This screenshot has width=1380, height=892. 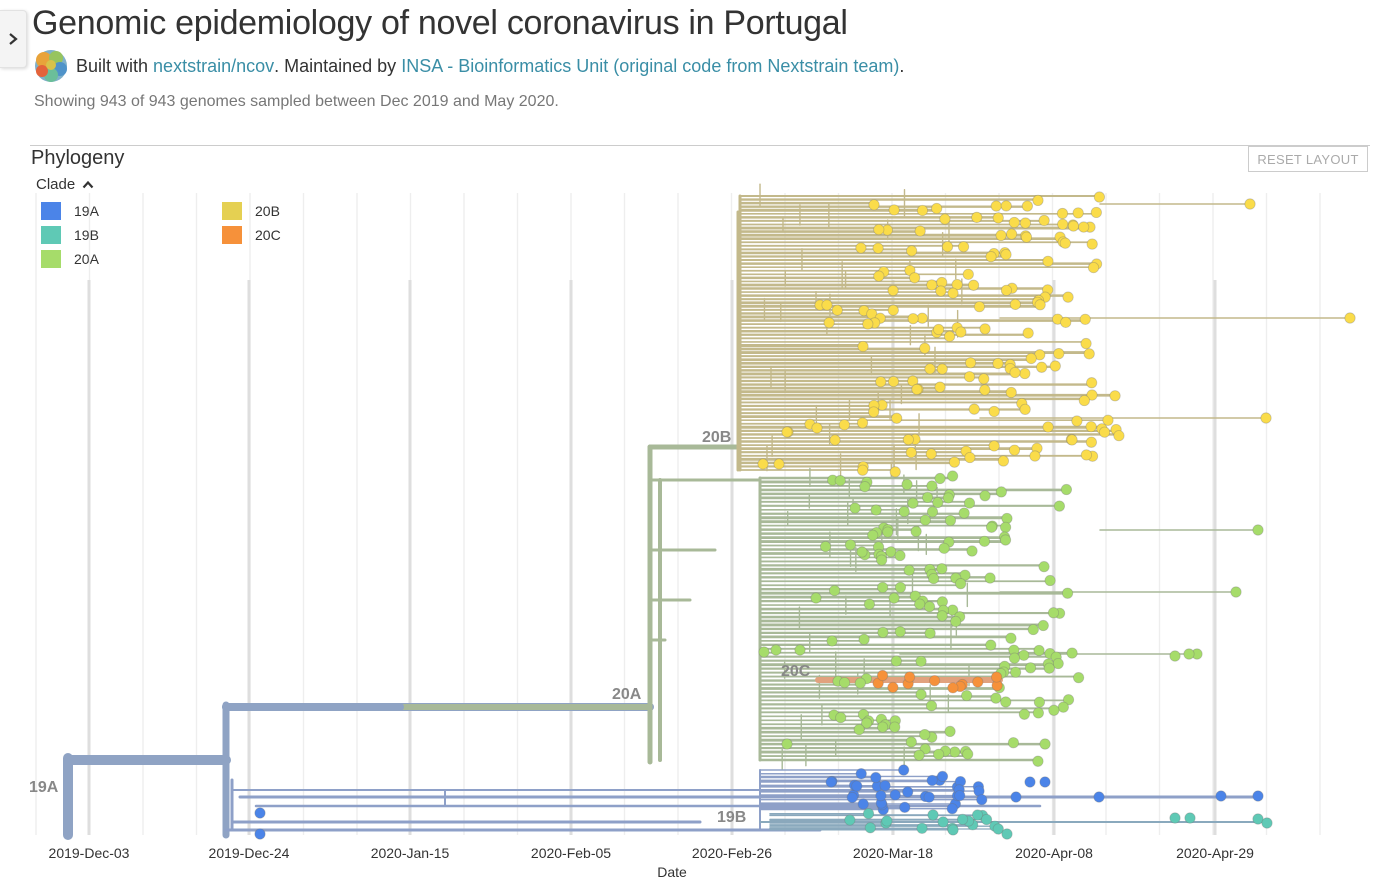 I want to click on legend-item-19b: 19B, so click(x=70, y=235).